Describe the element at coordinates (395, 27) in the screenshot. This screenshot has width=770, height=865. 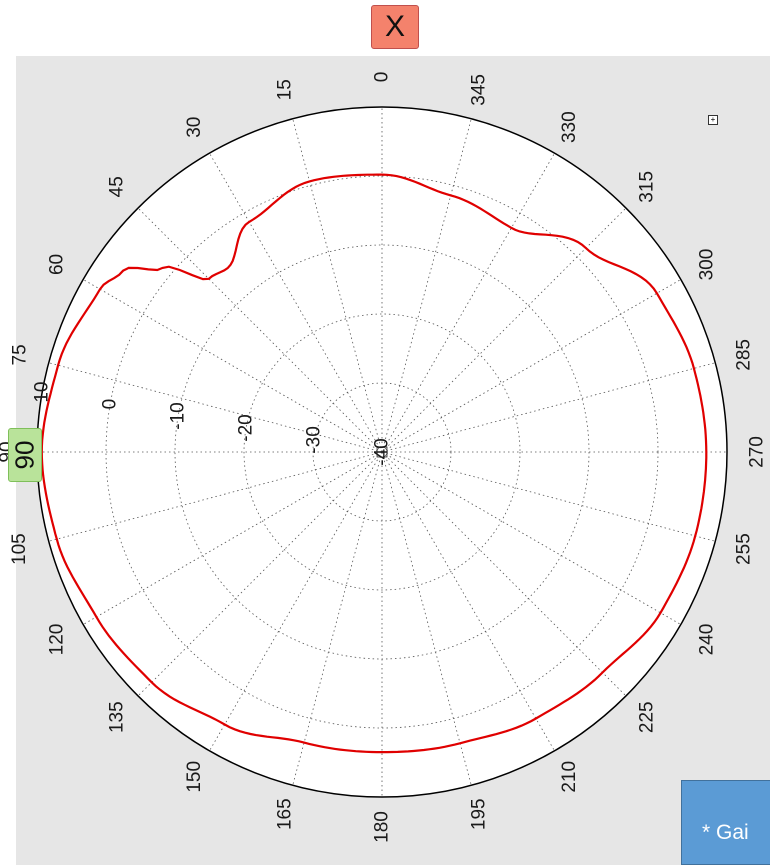
I see `x-axis-label-box: X` at that location.